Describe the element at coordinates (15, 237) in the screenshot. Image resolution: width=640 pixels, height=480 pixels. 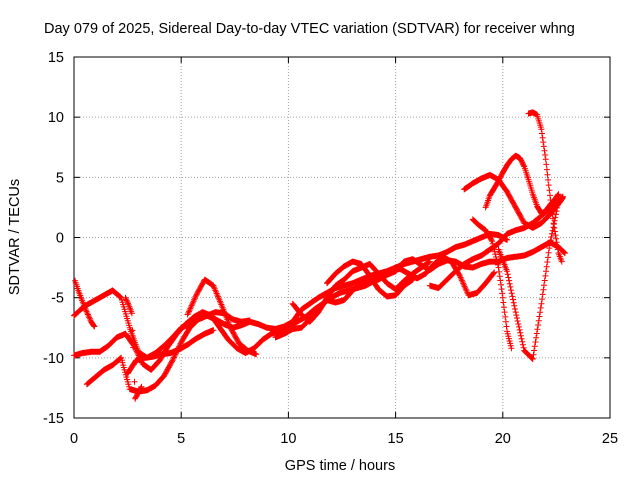
I see `y-axis-label: SDTVAR / TECUs` at that location.